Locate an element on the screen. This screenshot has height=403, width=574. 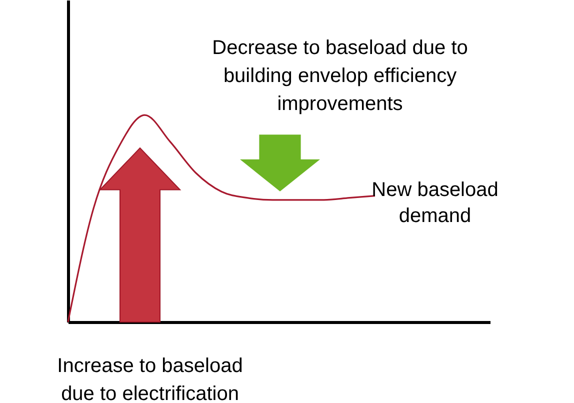
series-label: New baseload demand is located at coordinates (435, 203).